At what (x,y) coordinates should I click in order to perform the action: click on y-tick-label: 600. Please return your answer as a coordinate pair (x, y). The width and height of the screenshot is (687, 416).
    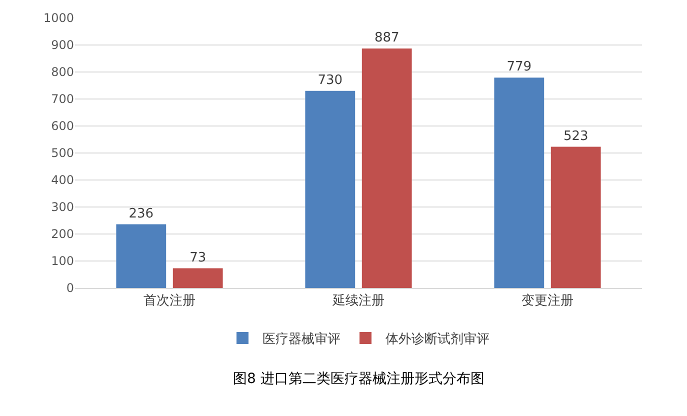
    Looking at the image, I should click on (62, 126).